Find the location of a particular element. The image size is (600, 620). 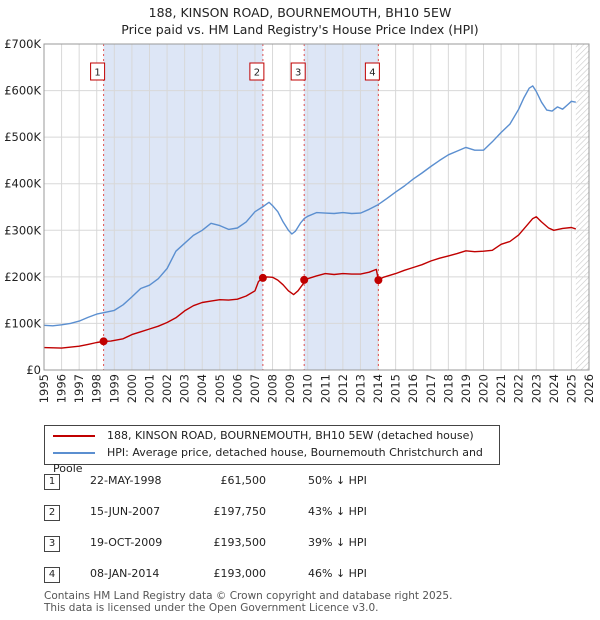

transaction-label-text: 3 is located at coordinates (298, 73).